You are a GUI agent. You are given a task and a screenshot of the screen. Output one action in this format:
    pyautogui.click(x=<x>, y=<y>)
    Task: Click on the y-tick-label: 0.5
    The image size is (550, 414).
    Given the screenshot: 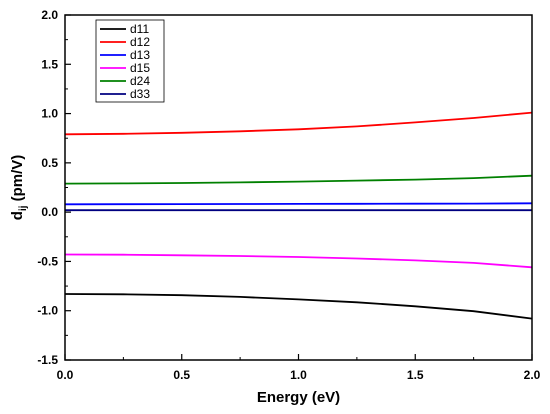 What is the action you would take?
    pyautogui.click(x=49, y=163)
    